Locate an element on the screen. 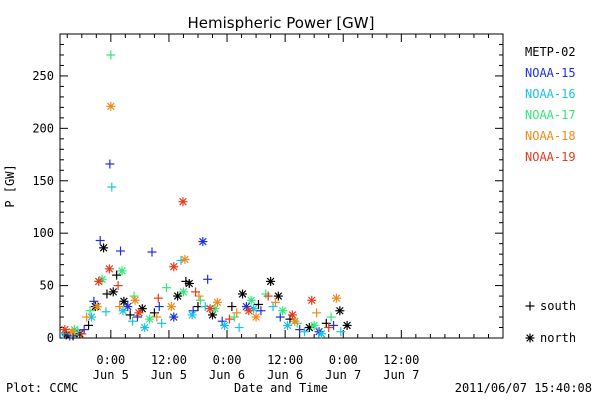  legend-entry: METP-02 is located at coordinates (550, 52).